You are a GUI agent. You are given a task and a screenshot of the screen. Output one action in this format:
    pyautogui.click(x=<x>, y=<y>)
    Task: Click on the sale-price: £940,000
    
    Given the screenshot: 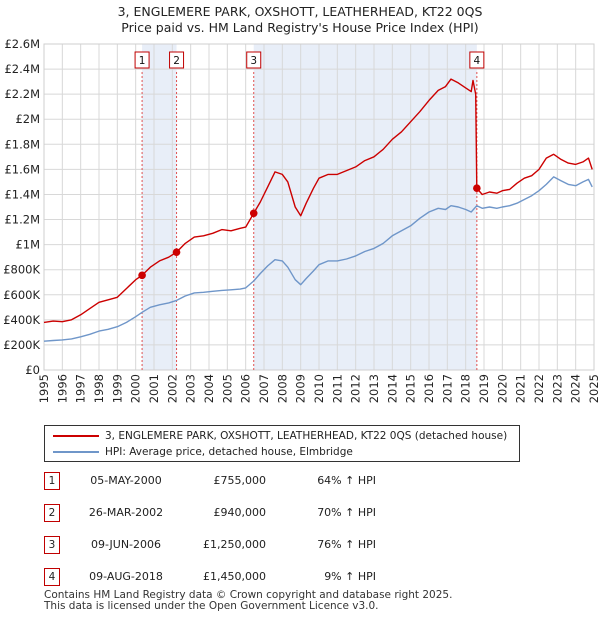 What is the action you would take?
    pyautogui.click(x=240, y=512)
    